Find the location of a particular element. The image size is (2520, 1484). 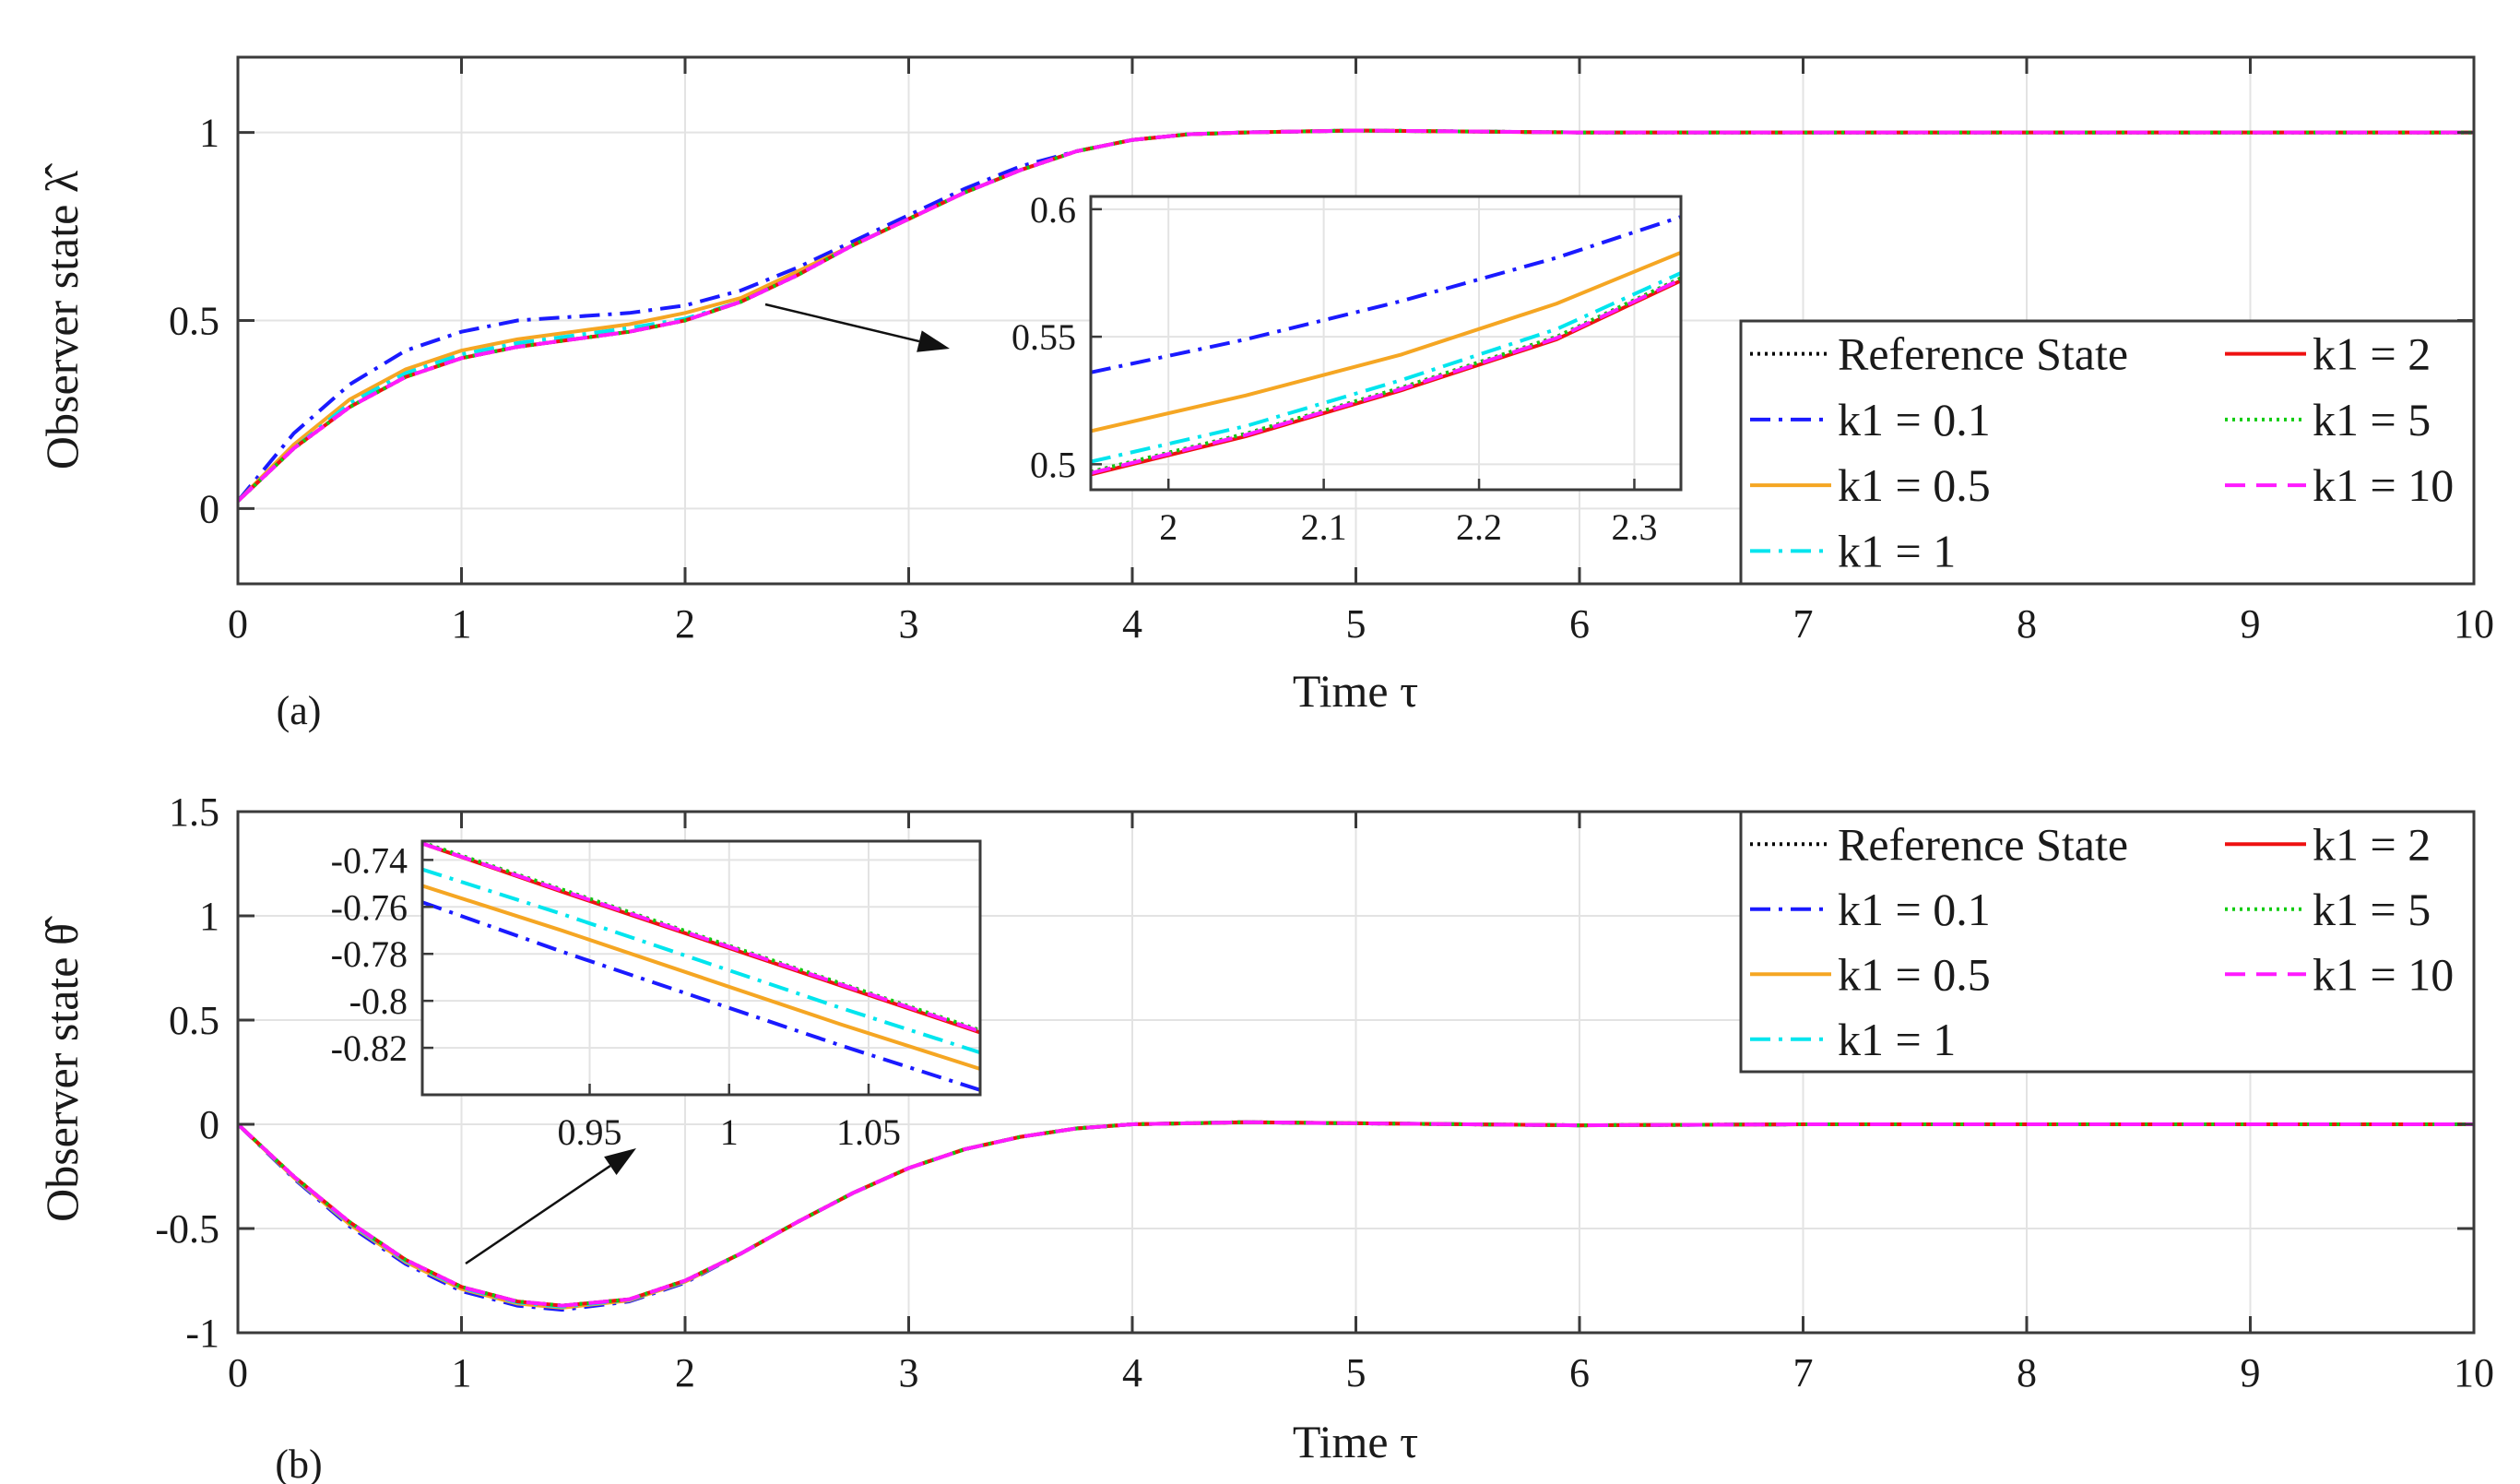

series-group is located at coordinates (1356, 1216).